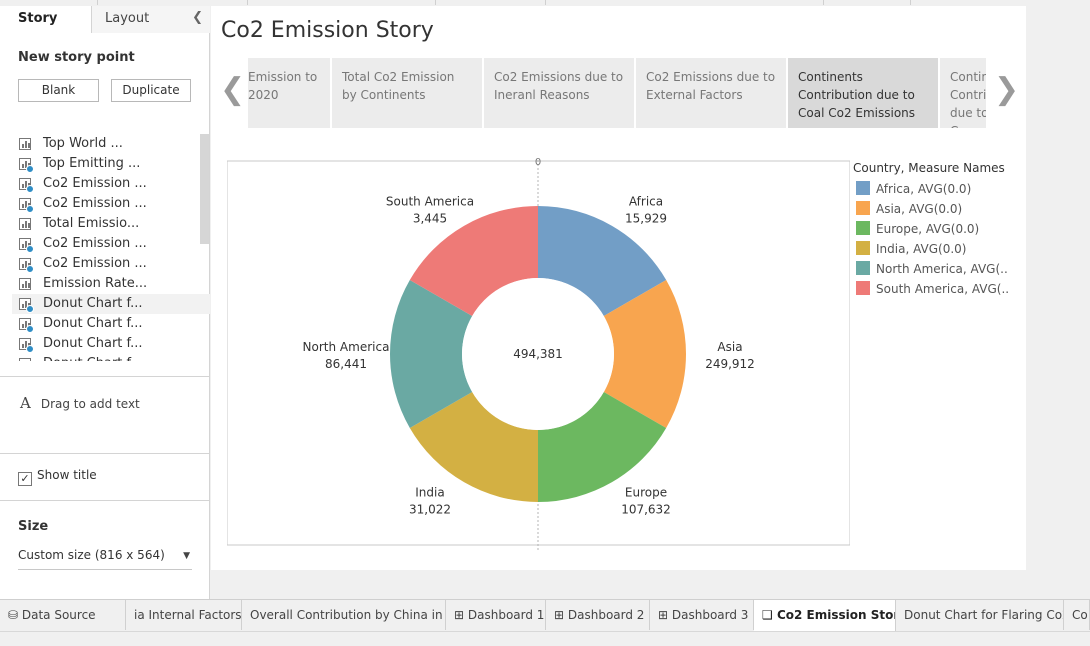  I want to click on blank-button: Blank, so click(58, 90).